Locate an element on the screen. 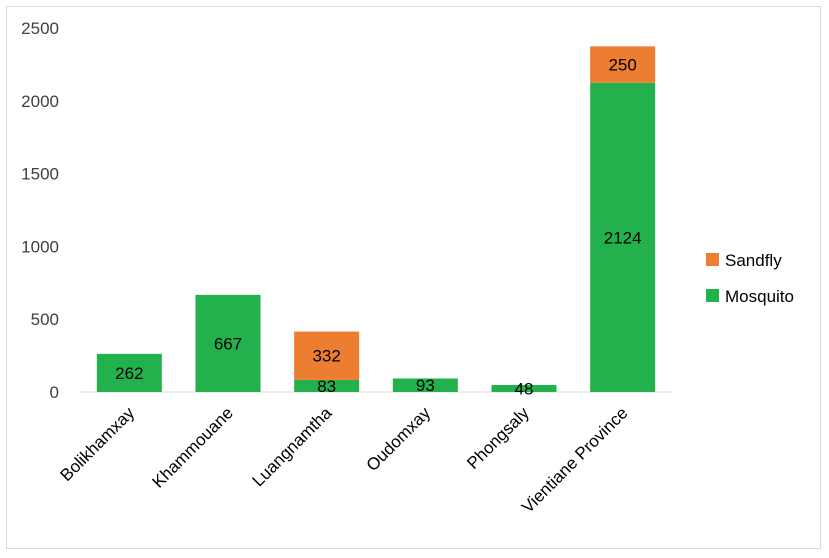  data-label: 83 is located at coordinates (326, 386).